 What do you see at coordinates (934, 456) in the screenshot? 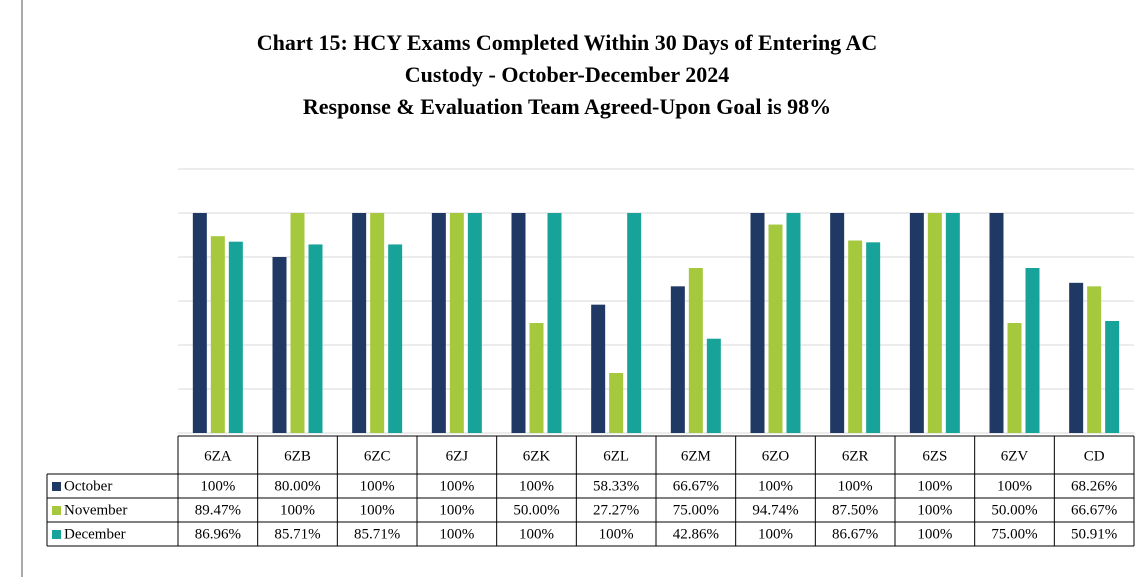
I see `x-tick-label: 6ZS` at bounding box center [934, 456].